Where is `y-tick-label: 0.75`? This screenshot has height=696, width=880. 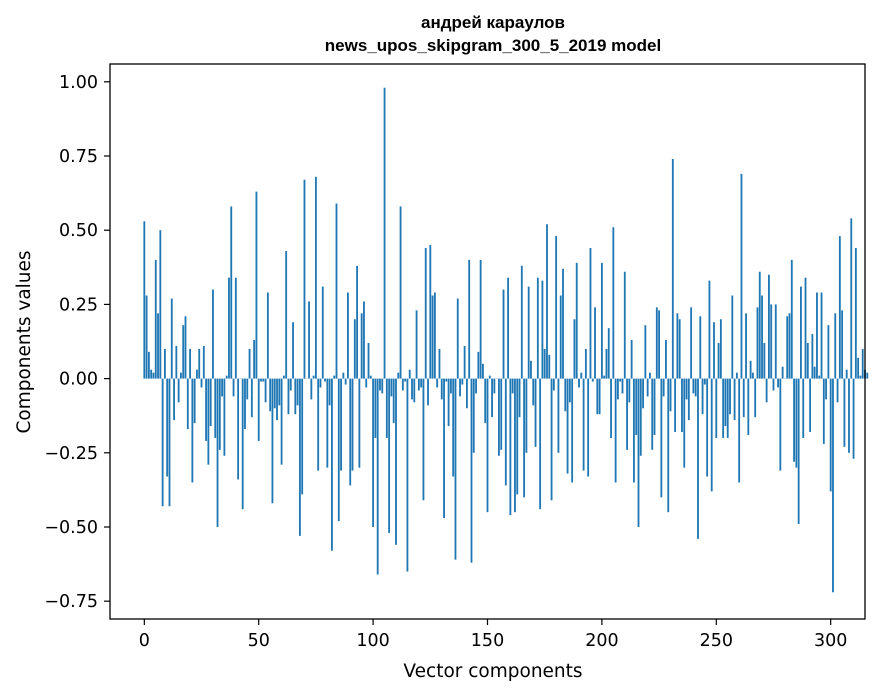 y-tick-label: 0.75 is located at coordinates (78, 157).